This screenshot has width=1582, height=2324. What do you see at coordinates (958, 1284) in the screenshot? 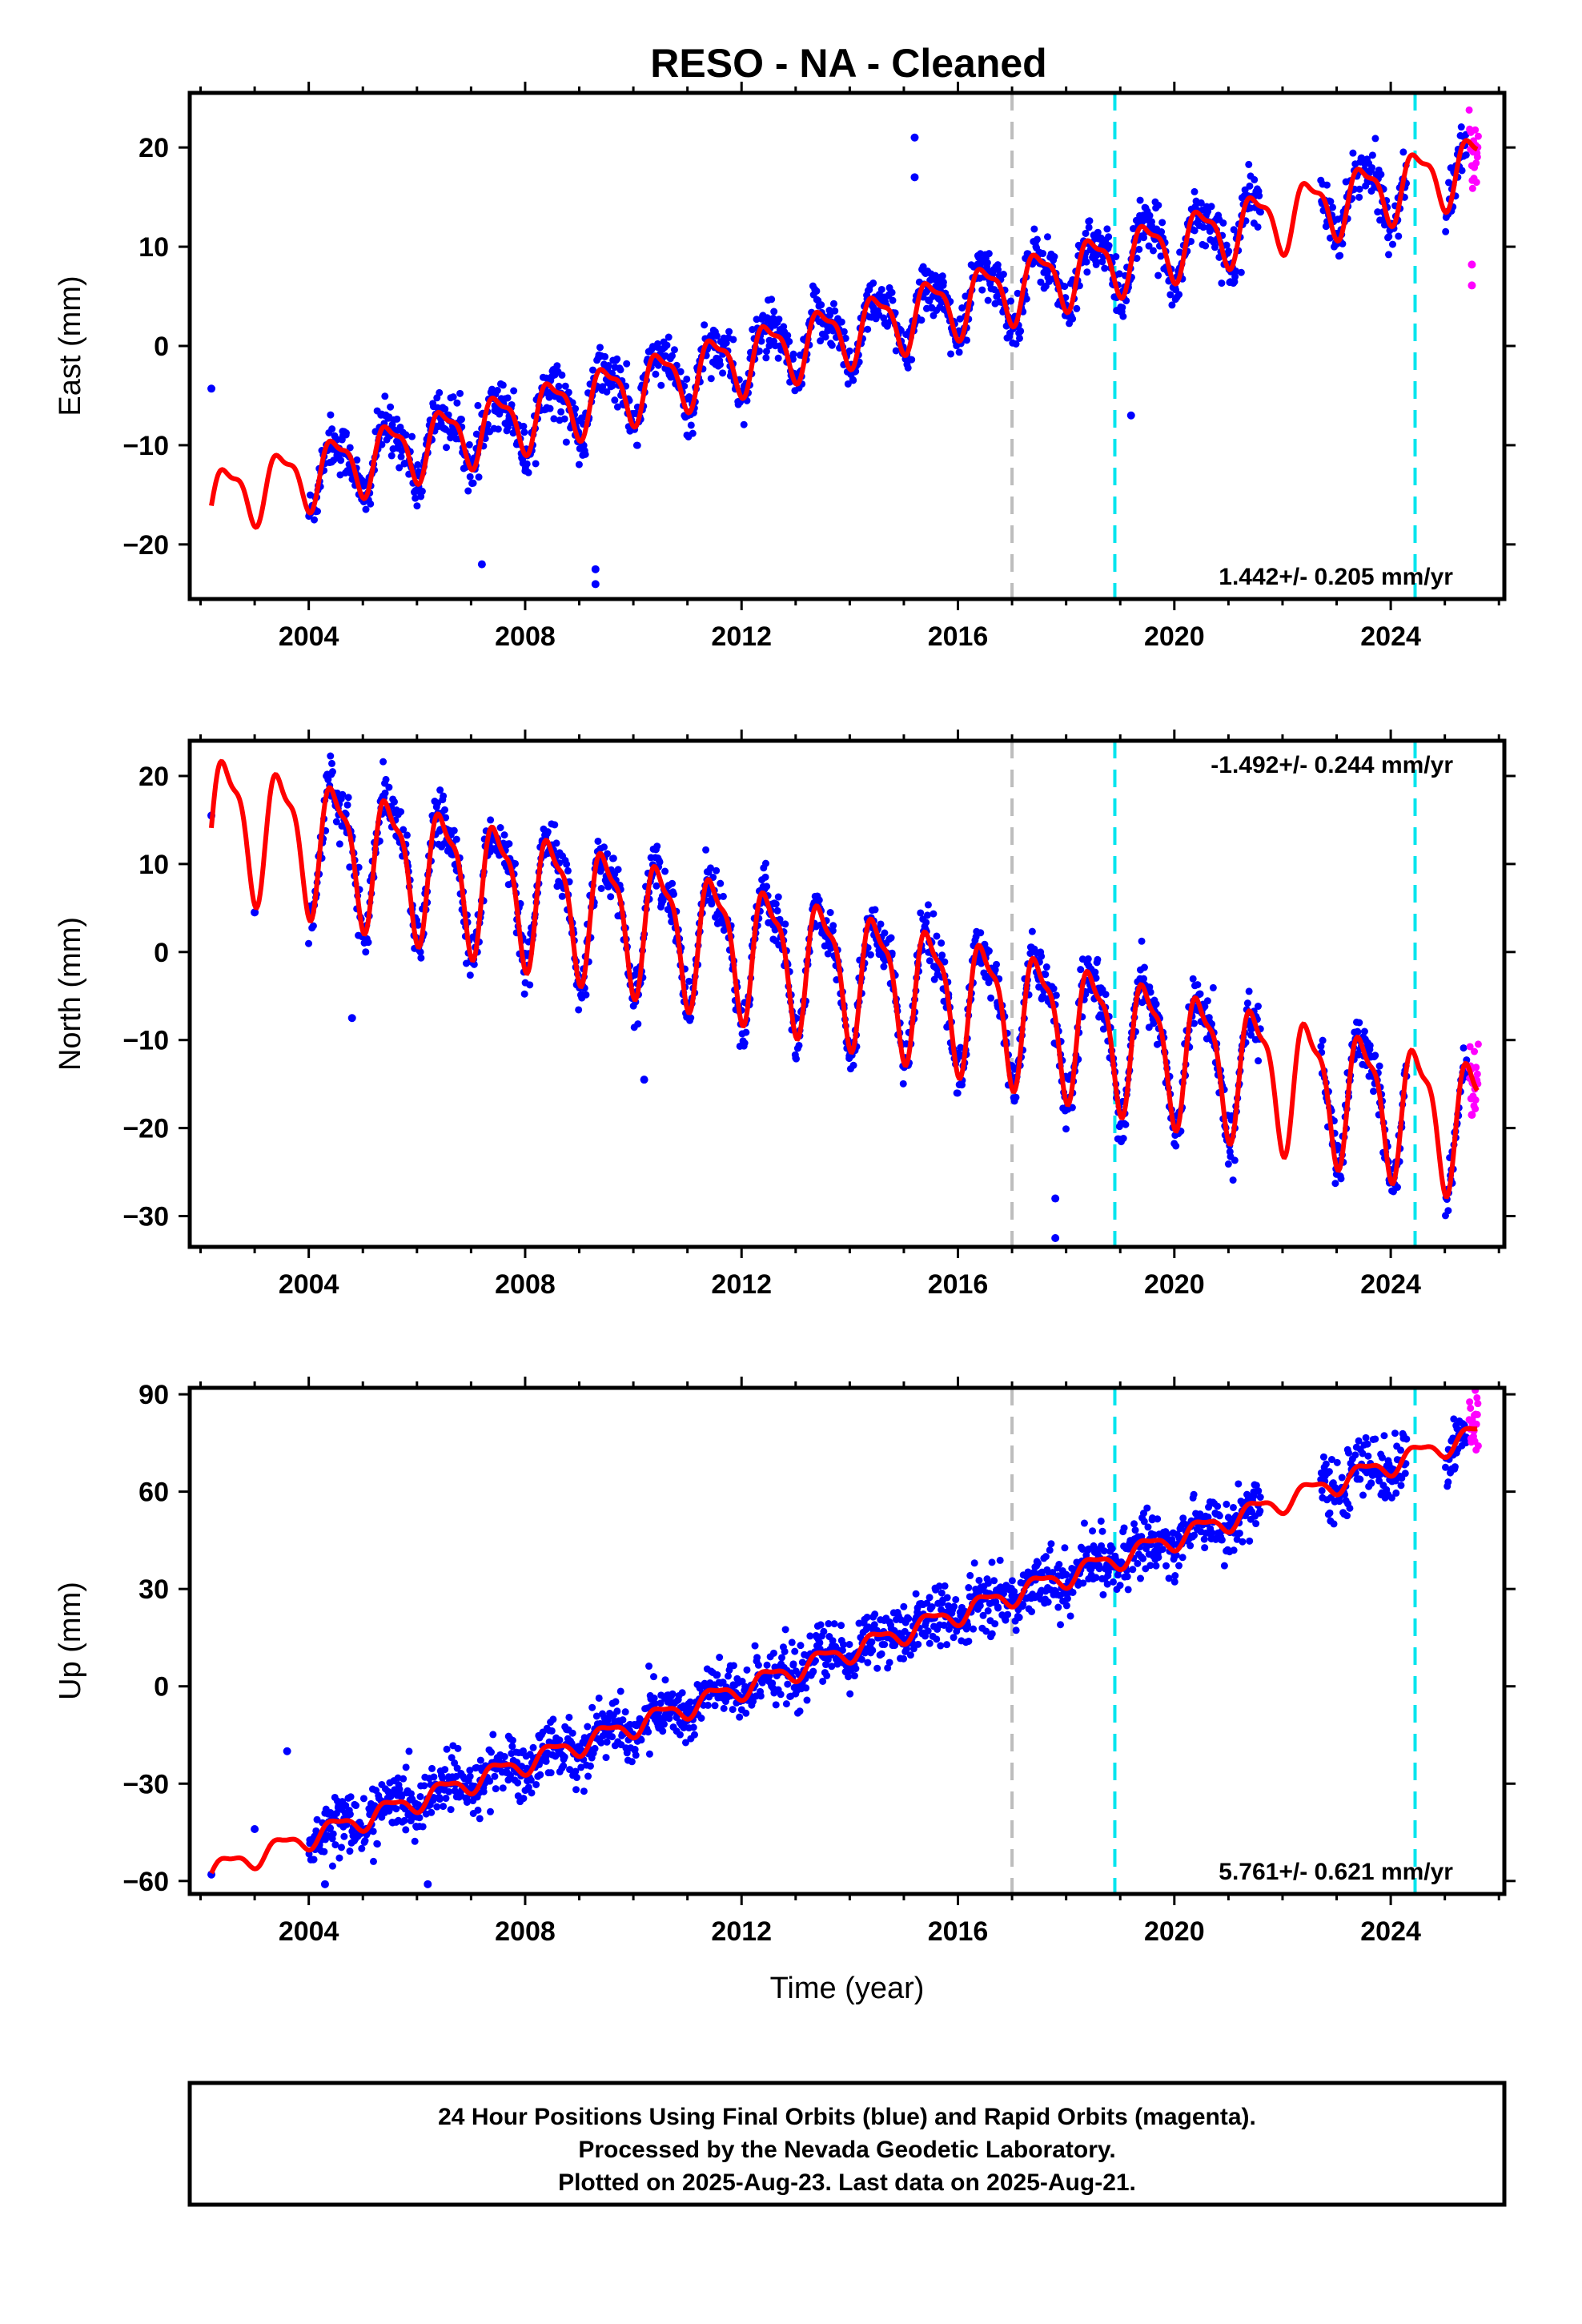
I see `x-tick-label: 2016` at bounding box center [958, 1284].